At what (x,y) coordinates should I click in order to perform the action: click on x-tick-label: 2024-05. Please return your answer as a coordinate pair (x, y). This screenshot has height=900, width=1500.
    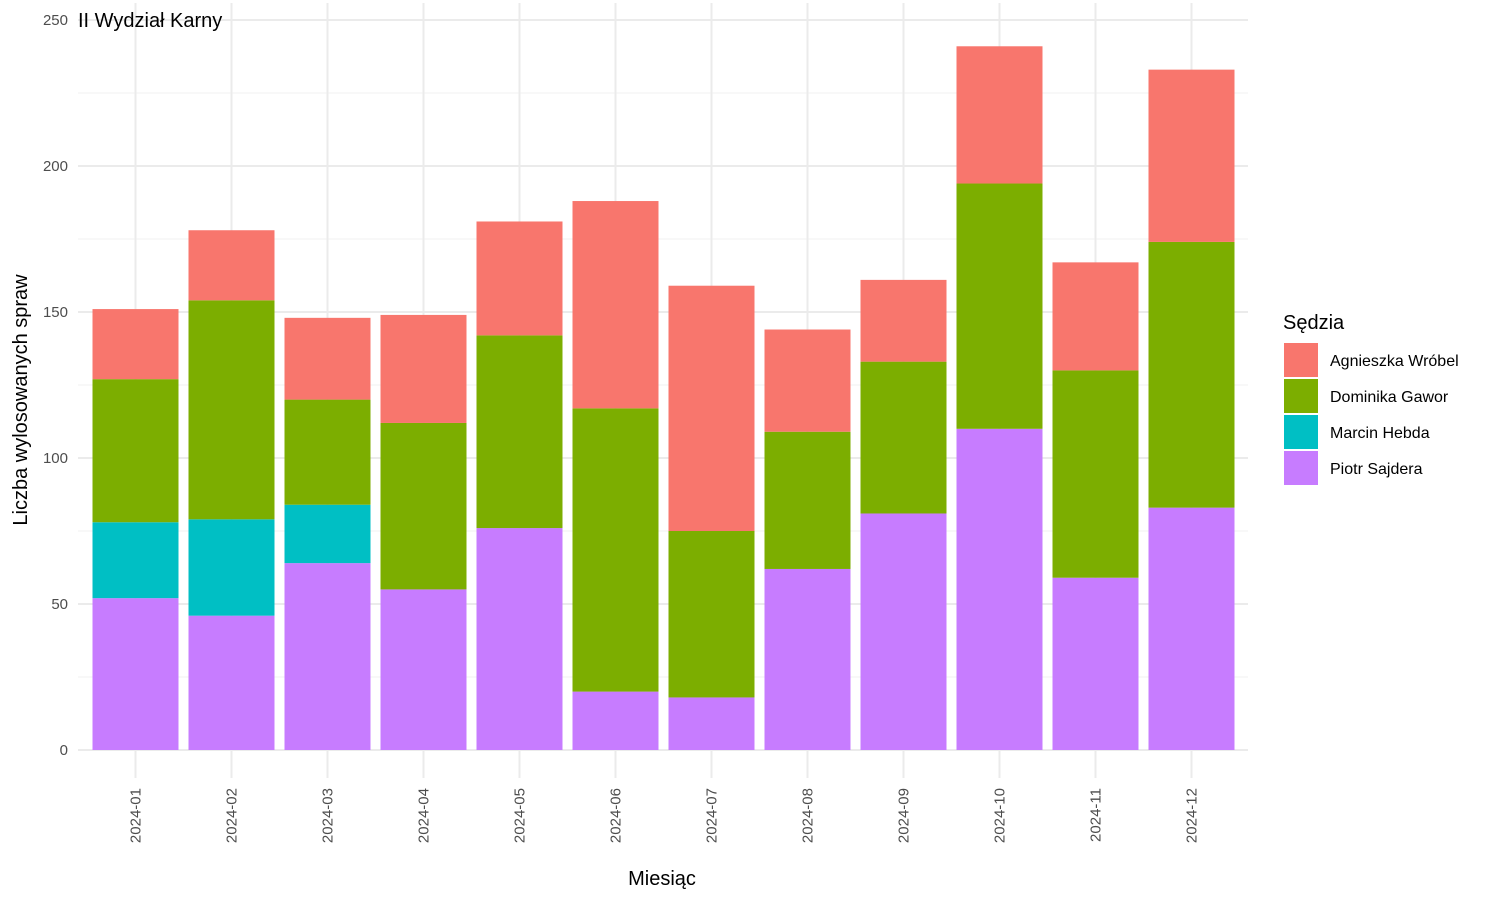
    Looking at the image, I should click on (520, 815).